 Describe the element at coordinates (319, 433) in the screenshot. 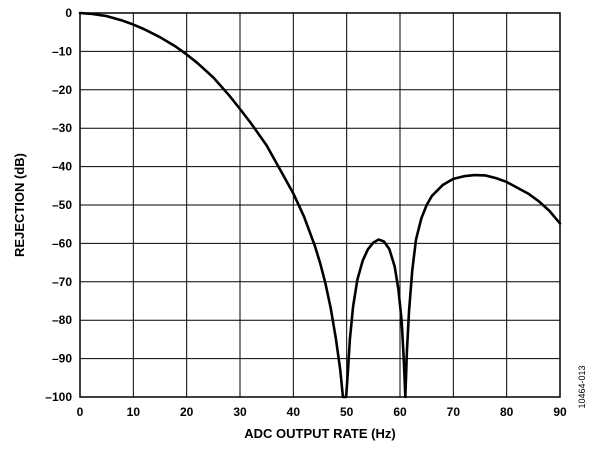

I see `x-axis-label: ADC OUTPUT RATE (Hz)` at that location.